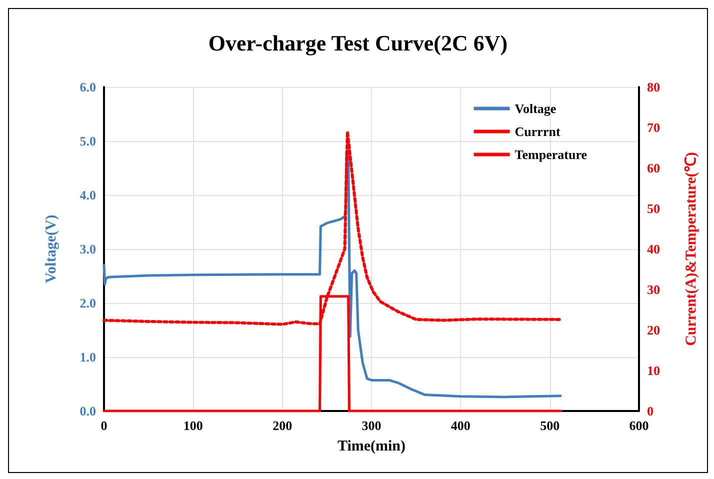 This screenshot has height=479, width=714. What do you see at coordinates (371, 446) in the screenshot?
I see `x-axis-title: Time(min)` at bounding box center [371, 446].